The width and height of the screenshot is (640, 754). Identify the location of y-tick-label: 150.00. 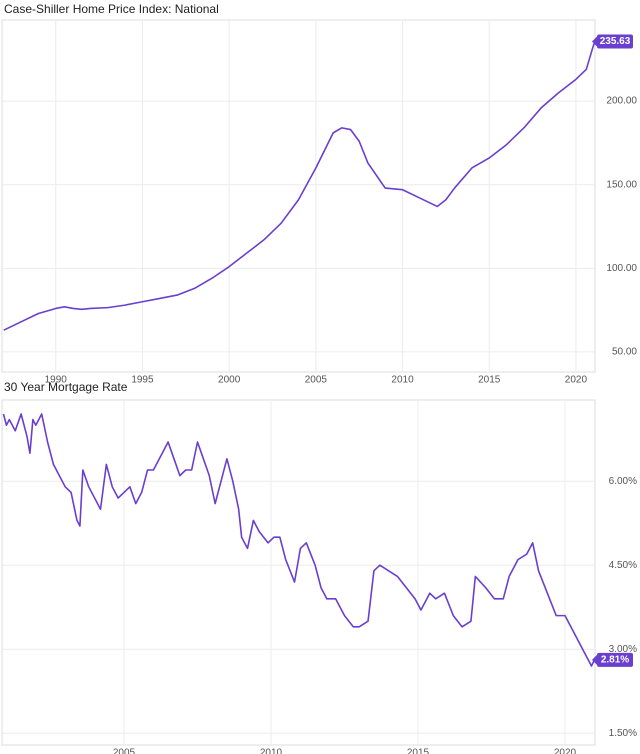
(621, 184).